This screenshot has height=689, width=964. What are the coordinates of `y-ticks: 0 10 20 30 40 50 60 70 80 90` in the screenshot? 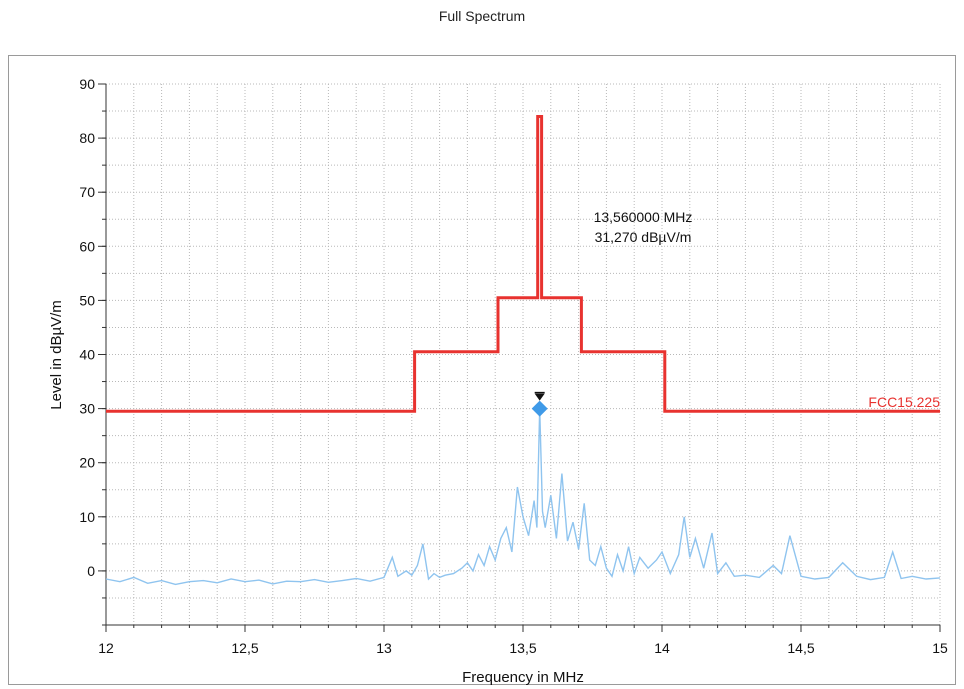 It's located at (92, 351).